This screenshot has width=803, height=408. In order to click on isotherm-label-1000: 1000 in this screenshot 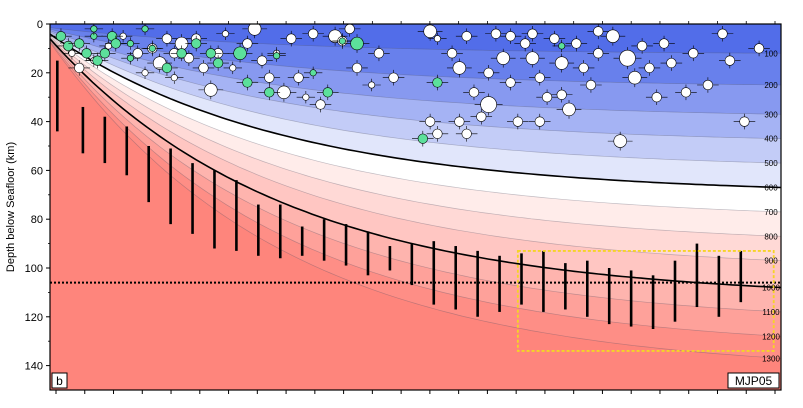, I will do `click(771, 288)`.